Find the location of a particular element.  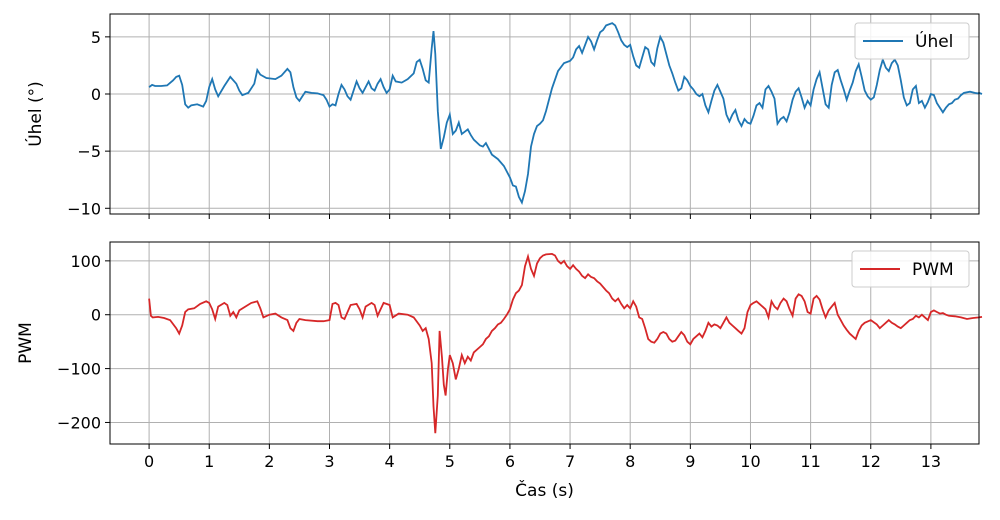

x-tick-label: 12 is located at coordinates (871, 461).